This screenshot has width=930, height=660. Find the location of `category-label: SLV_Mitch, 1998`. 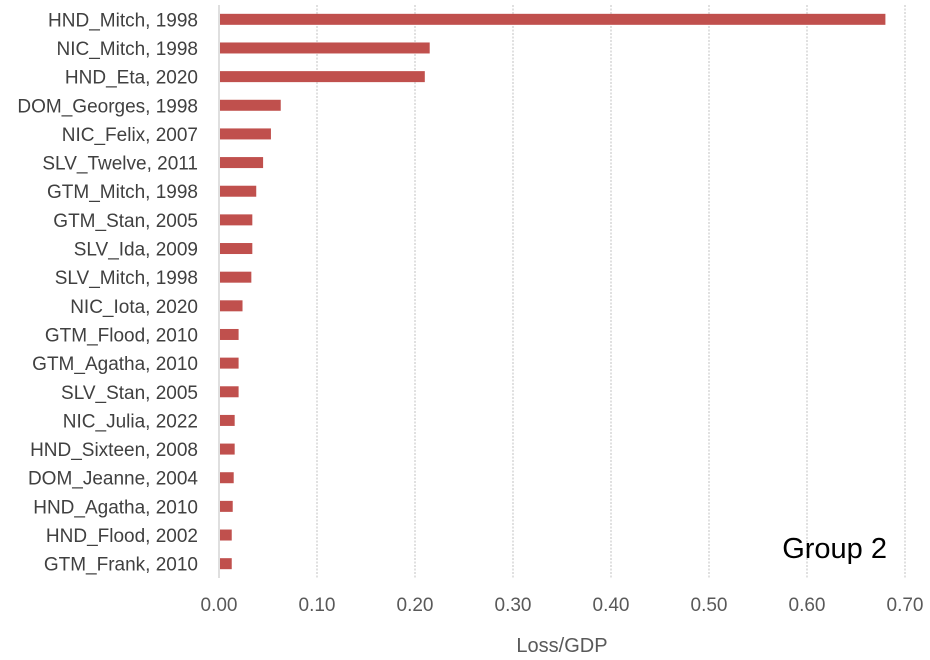

category-label: SLV_Mitch, 1998 is located at coordinates (126, 278).